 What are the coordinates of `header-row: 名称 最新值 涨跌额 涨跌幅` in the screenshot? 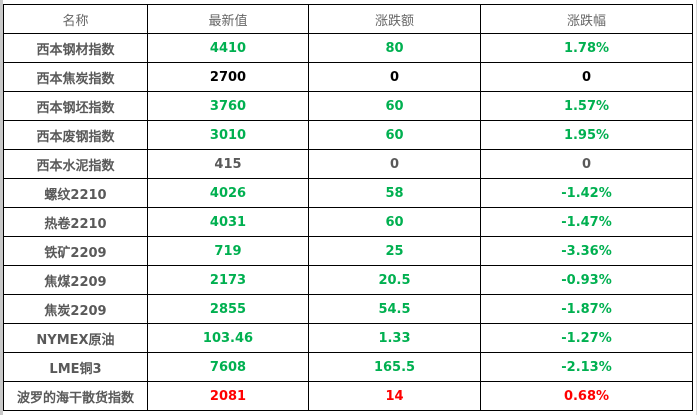 It's located at (348, 19).